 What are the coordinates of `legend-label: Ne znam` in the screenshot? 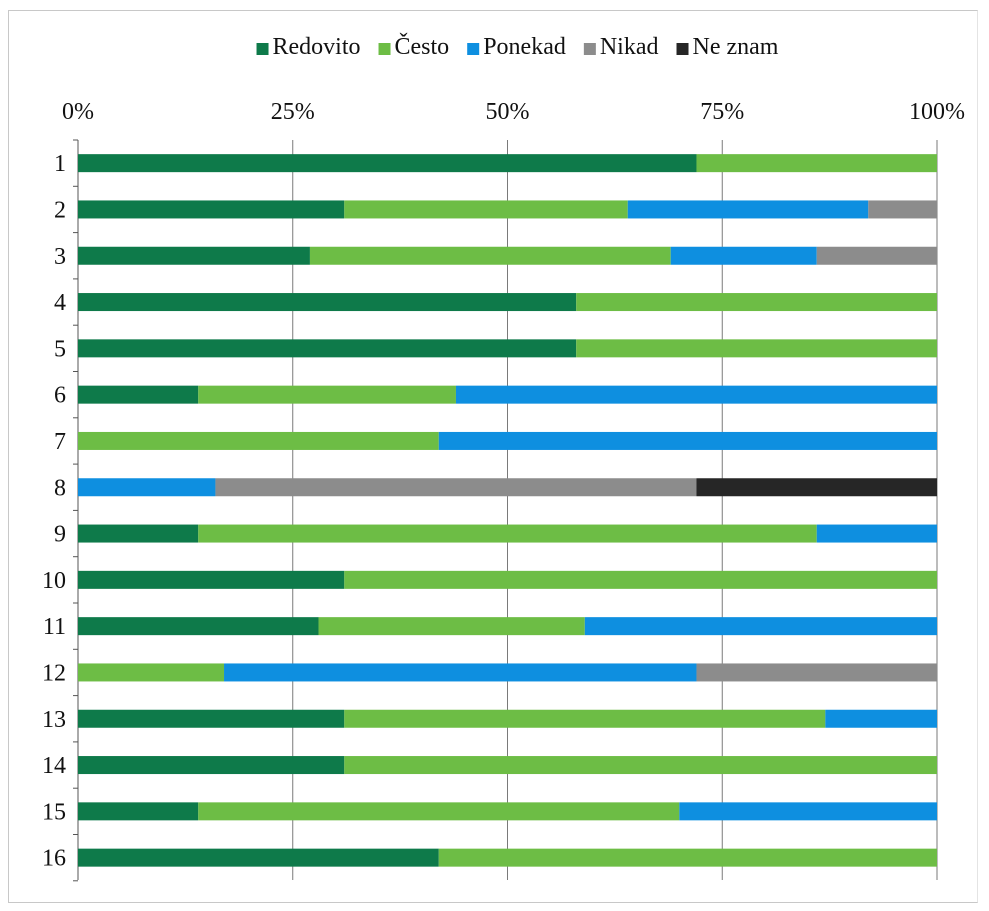 It's located at (736, 47).